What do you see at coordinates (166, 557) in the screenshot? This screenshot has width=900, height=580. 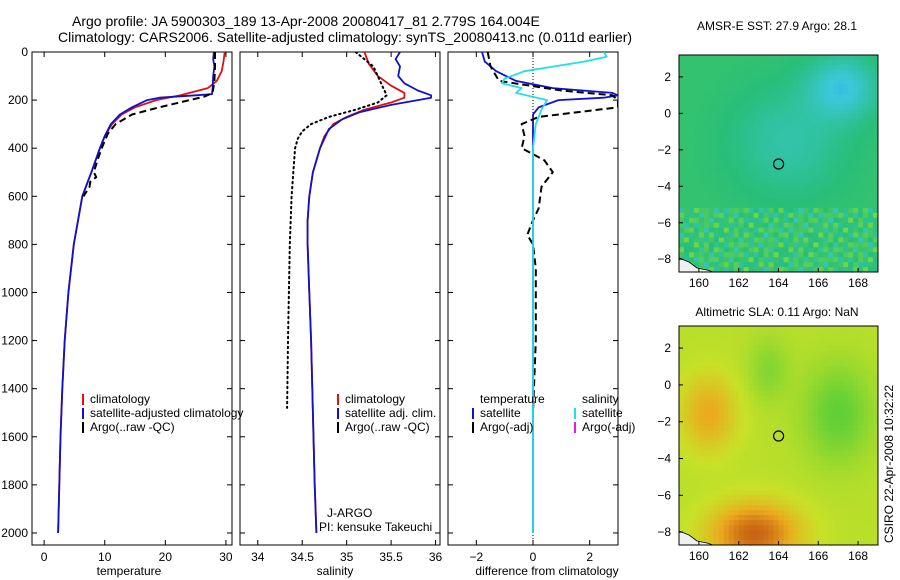 I see `x-tick-label: 20` at bounding box center [166, 557].